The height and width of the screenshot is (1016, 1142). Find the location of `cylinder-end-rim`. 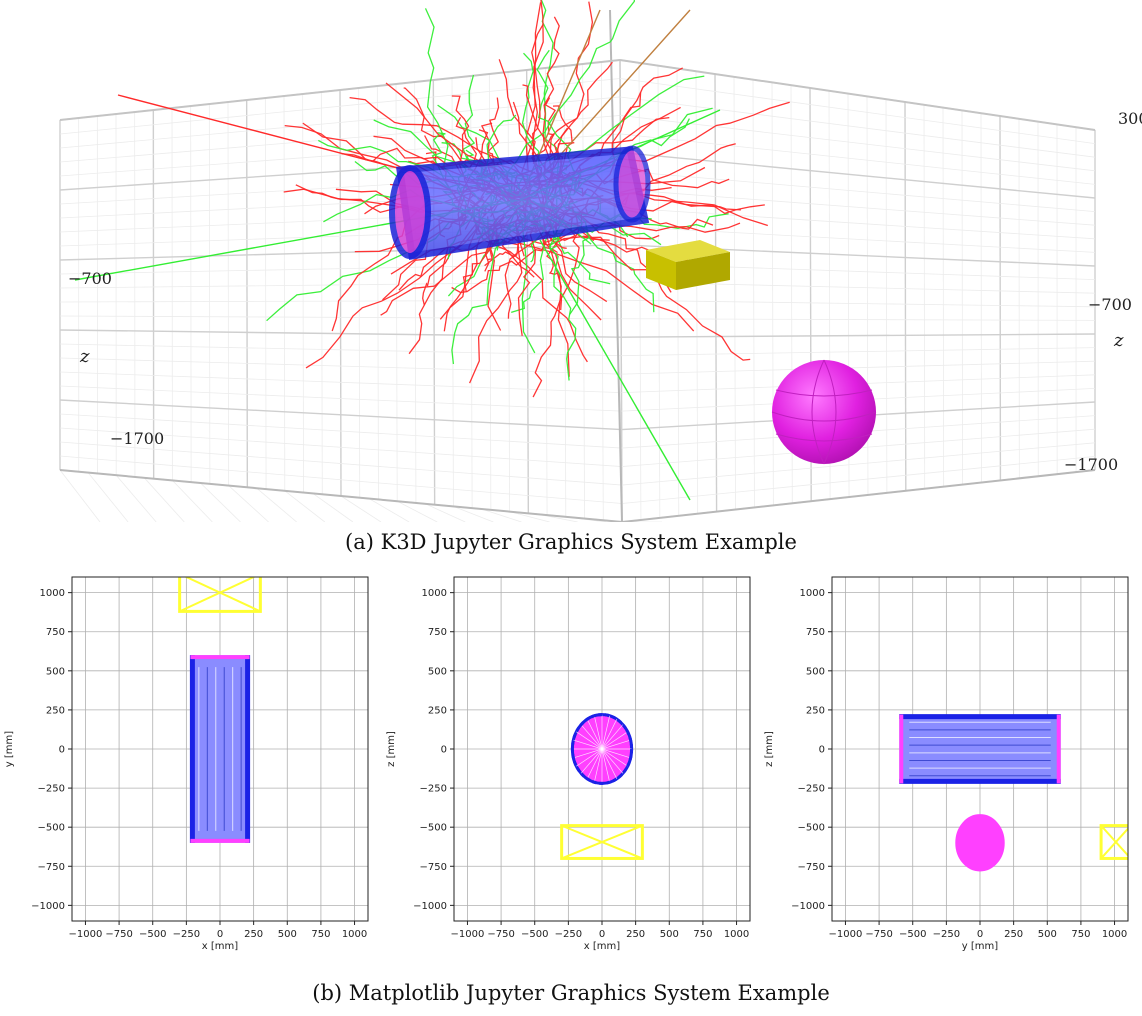

cylinder-end-rim is located at coordinates (602, 749).